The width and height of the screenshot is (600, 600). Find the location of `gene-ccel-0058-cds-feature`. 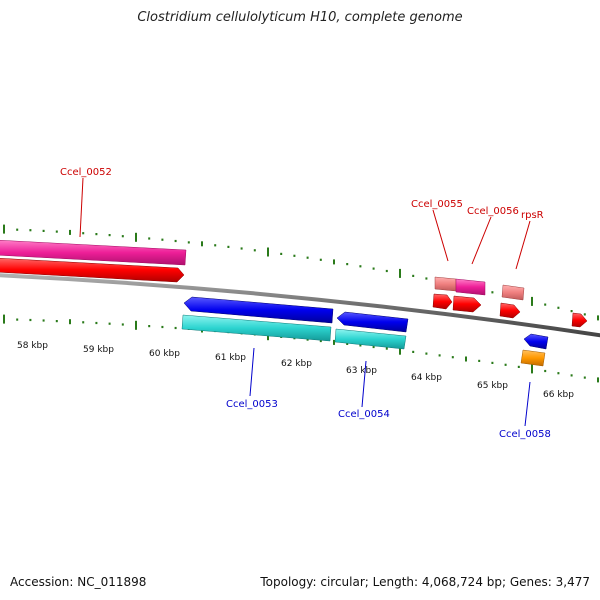

gene-ccel-0058-cds-feature is located at coordinates (536, 341).